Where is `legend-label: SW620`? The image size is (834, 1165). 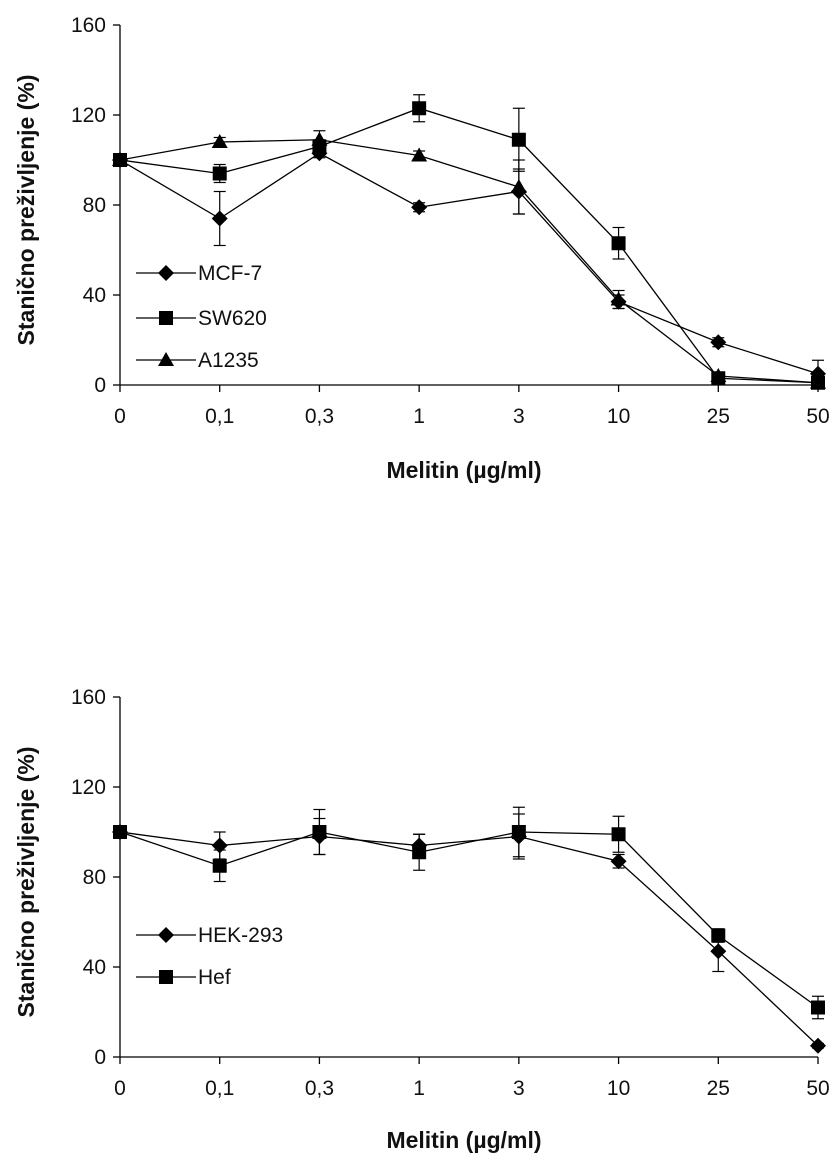 legend-label: SW620 is located at coordinates (232, 318).